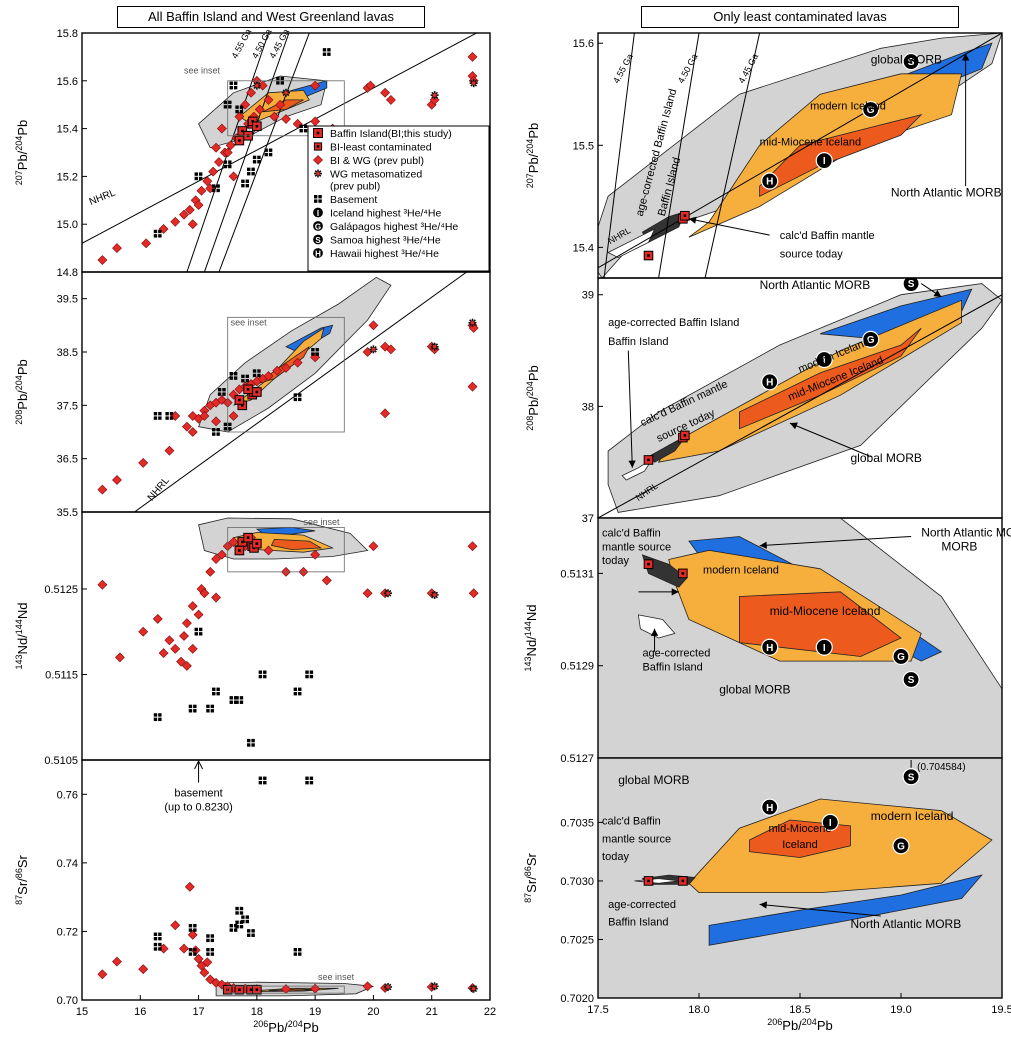 This screenshot has width=1011, height=1037. Describe the element at coordinates (654, 632) in the screenshot. I see `age-corrected-arrow-head` at that location.